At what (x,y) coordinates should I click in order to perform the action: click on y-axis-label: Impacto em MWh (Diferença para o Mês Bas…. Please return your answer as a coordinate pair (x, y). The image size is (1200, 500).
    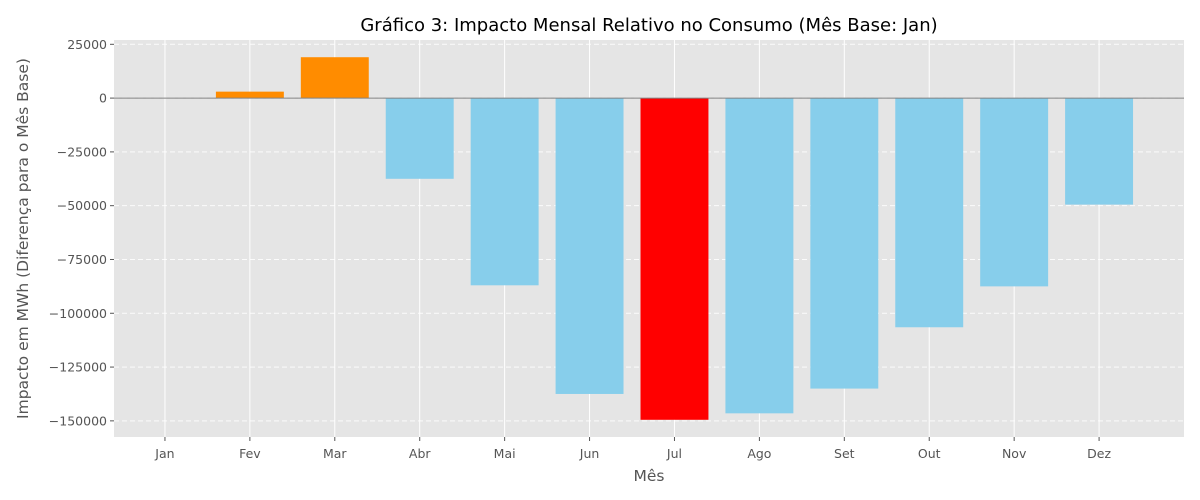
    Looking at the image, I should click on (23, 238).